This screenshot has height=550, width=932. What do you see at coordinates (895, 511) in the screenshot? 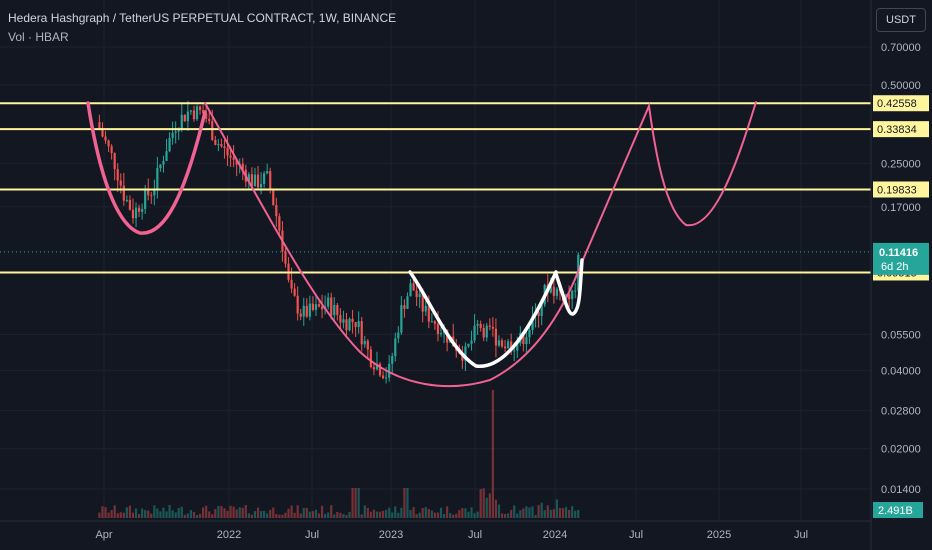
I see `volume-tag-label: 2.491B` at bounding box center [895, 511].